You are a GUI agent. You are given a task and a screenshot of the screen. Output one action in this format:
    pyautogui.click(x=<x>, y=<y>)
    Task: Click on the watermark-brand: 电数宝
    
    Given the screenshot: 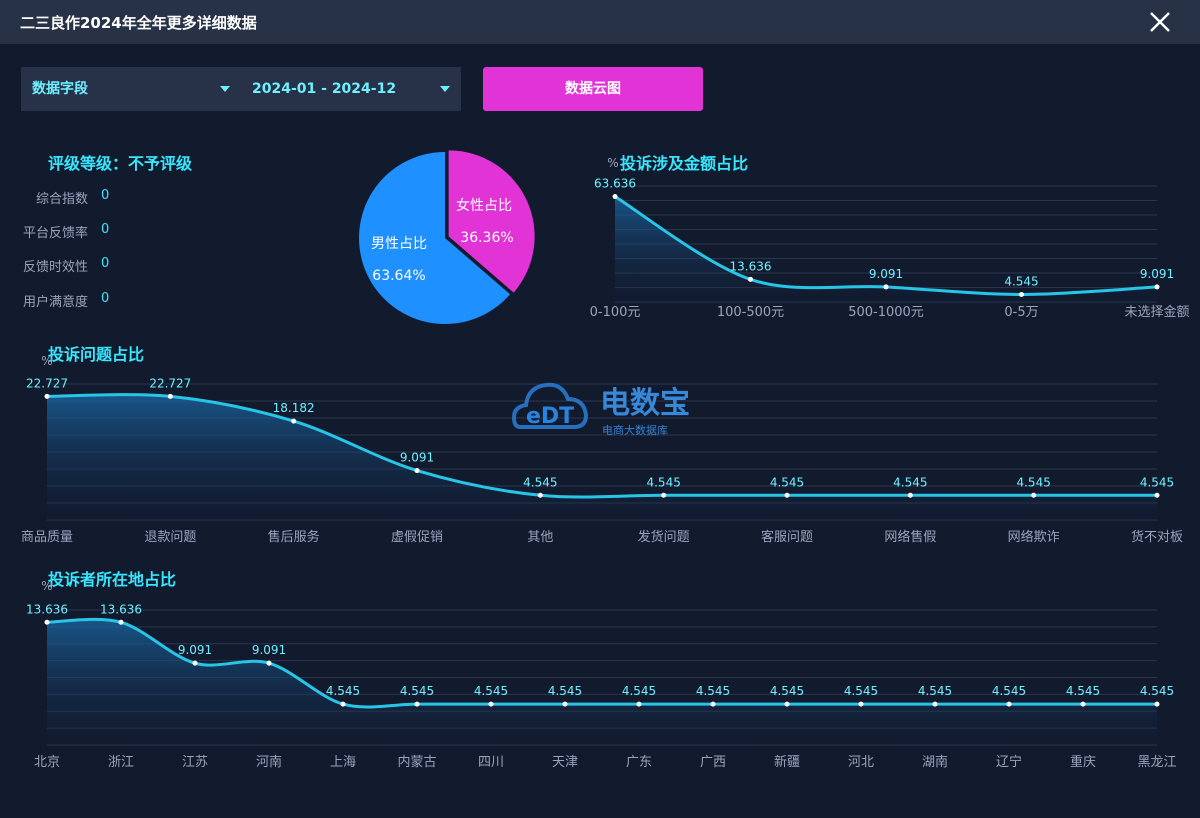 What is the action you would take?
    pyautogui.click(x=645, y=403)
    